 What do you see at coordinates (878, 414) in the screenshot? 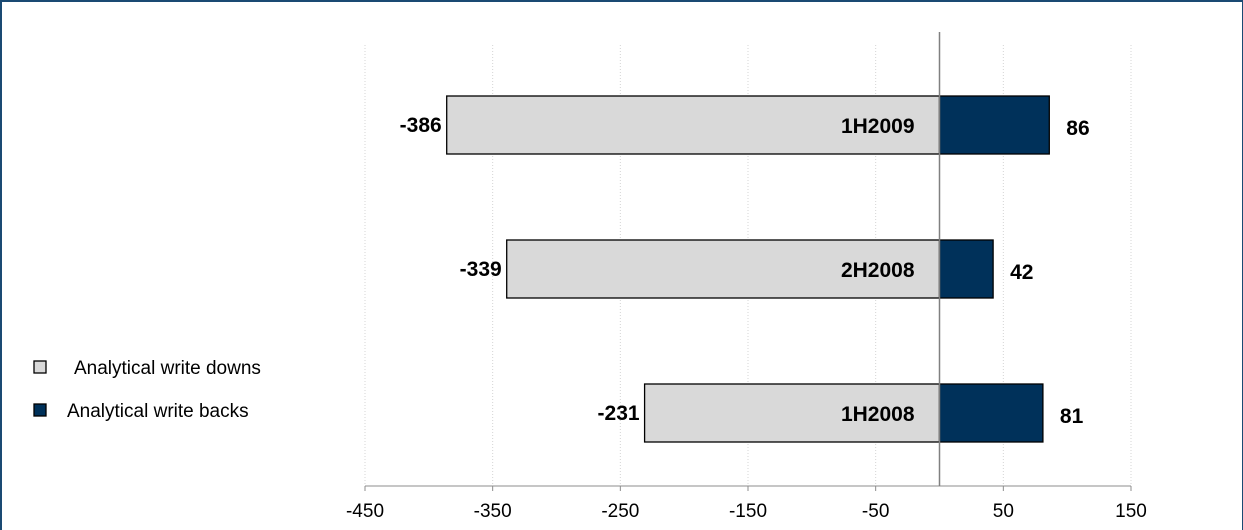
I see `category-label: 1H2008` at bounding box center [878, 414].